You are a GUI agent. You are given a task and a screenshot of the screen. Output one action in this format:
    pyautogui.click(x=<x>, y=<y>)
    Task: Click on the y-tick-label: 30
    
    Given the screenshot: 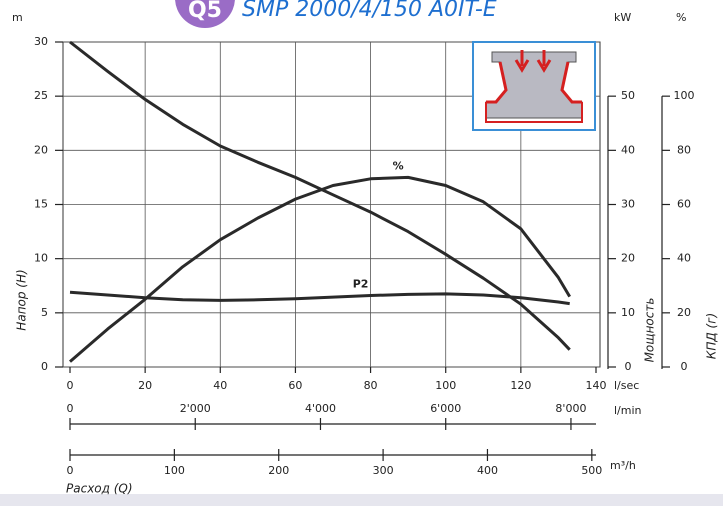 What is the action you would take?
    pyautogui.click(x=41, y=41)
    